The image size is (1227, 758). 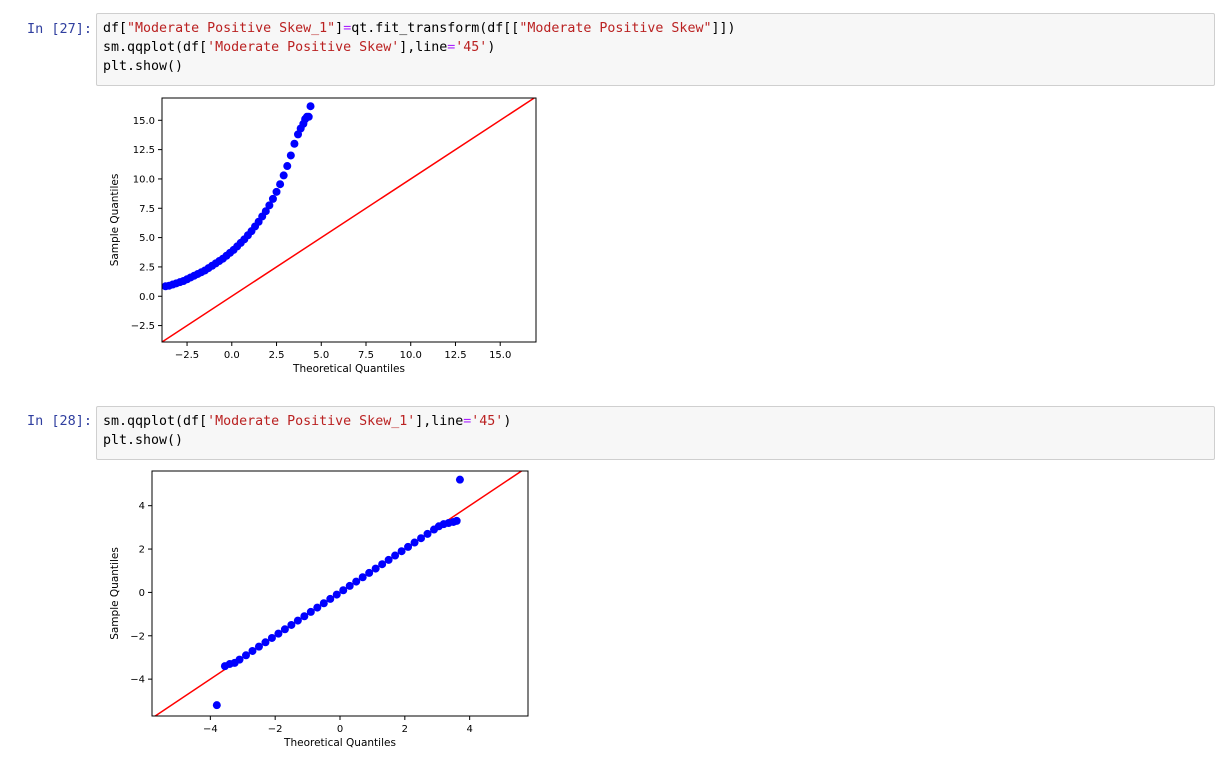 I want to click on y-tick-label: −2.5, so click(x=143, y=326).